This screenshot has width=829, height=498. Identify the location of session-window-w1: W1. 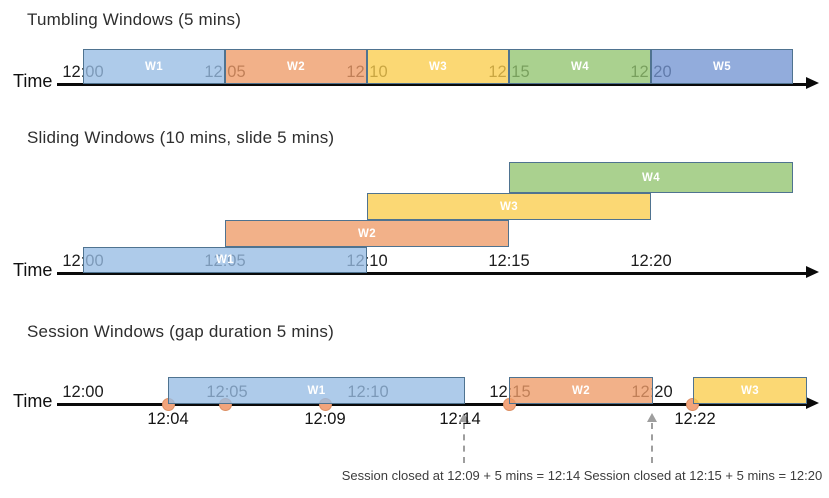
(316, 390).